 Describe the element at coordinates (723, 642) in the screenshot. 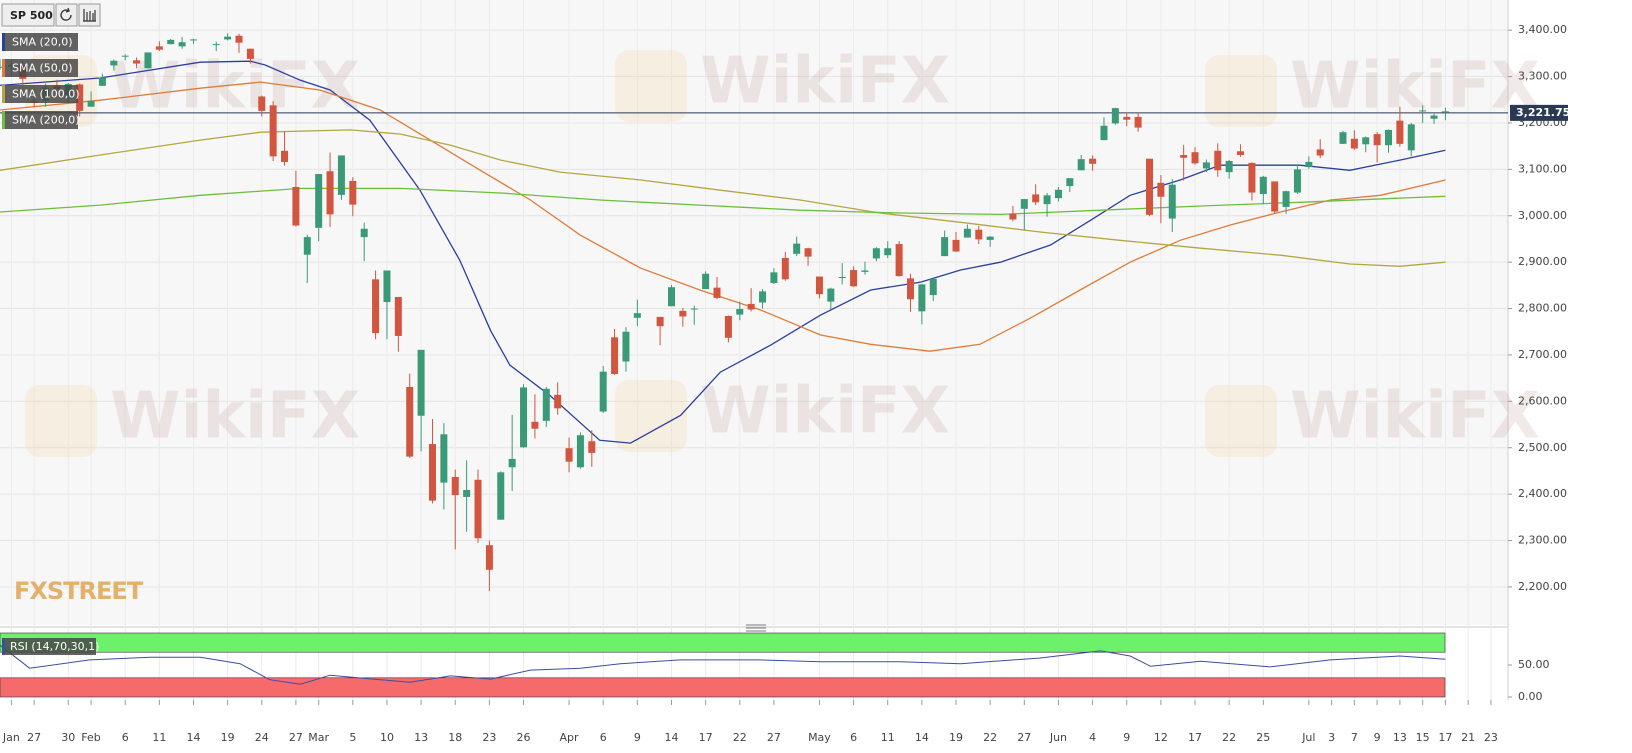

I see `overbought-band` at that location.